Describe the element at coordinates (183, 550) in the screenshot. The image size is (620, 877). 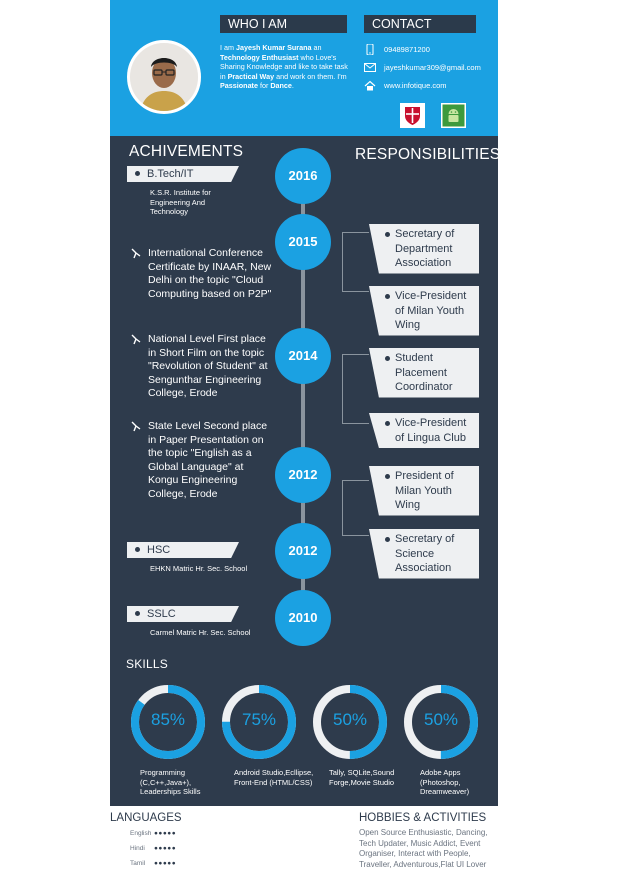
I see `education-hsc: HSC` at that location.